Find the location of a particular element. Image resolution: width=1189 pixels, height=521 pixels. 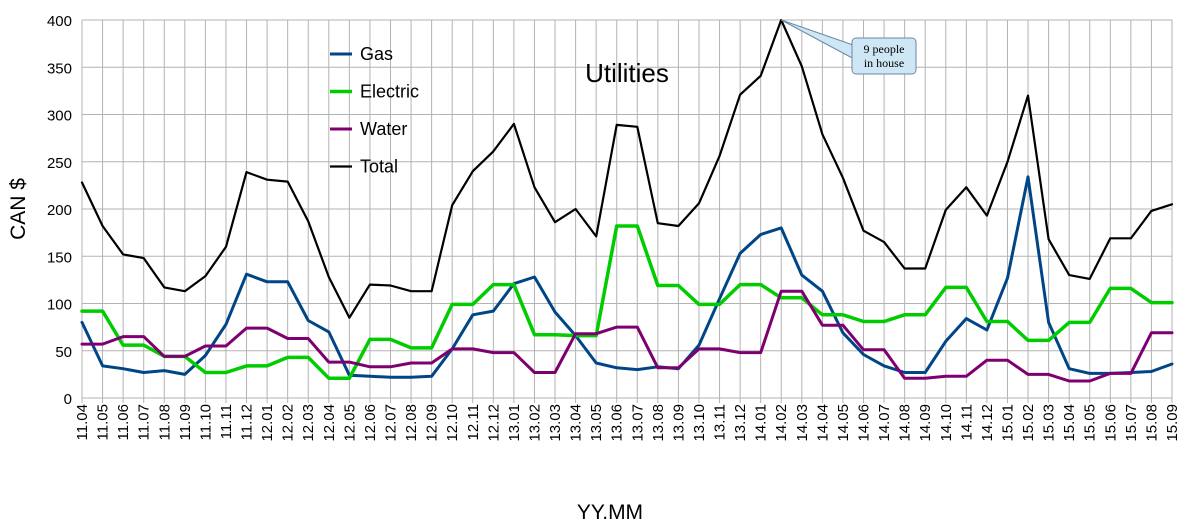

x-tick-label: 15.04 is located at coordinates (1069, 423).